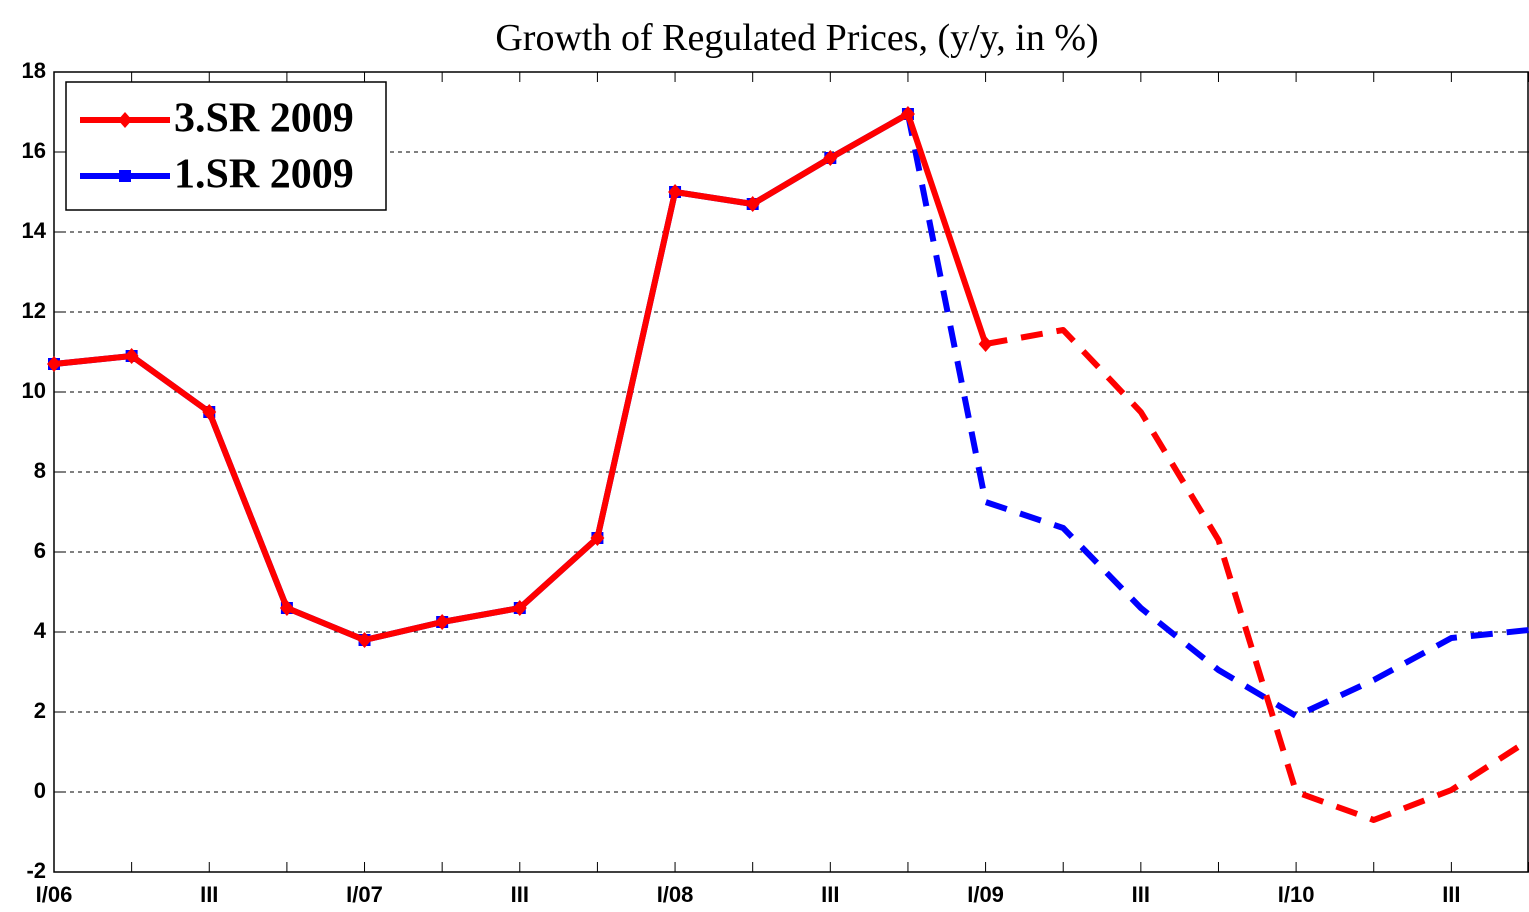 This screenshot has height=912, width=1529. I want to click on x-tick-label: I/07, so click(364, 894).